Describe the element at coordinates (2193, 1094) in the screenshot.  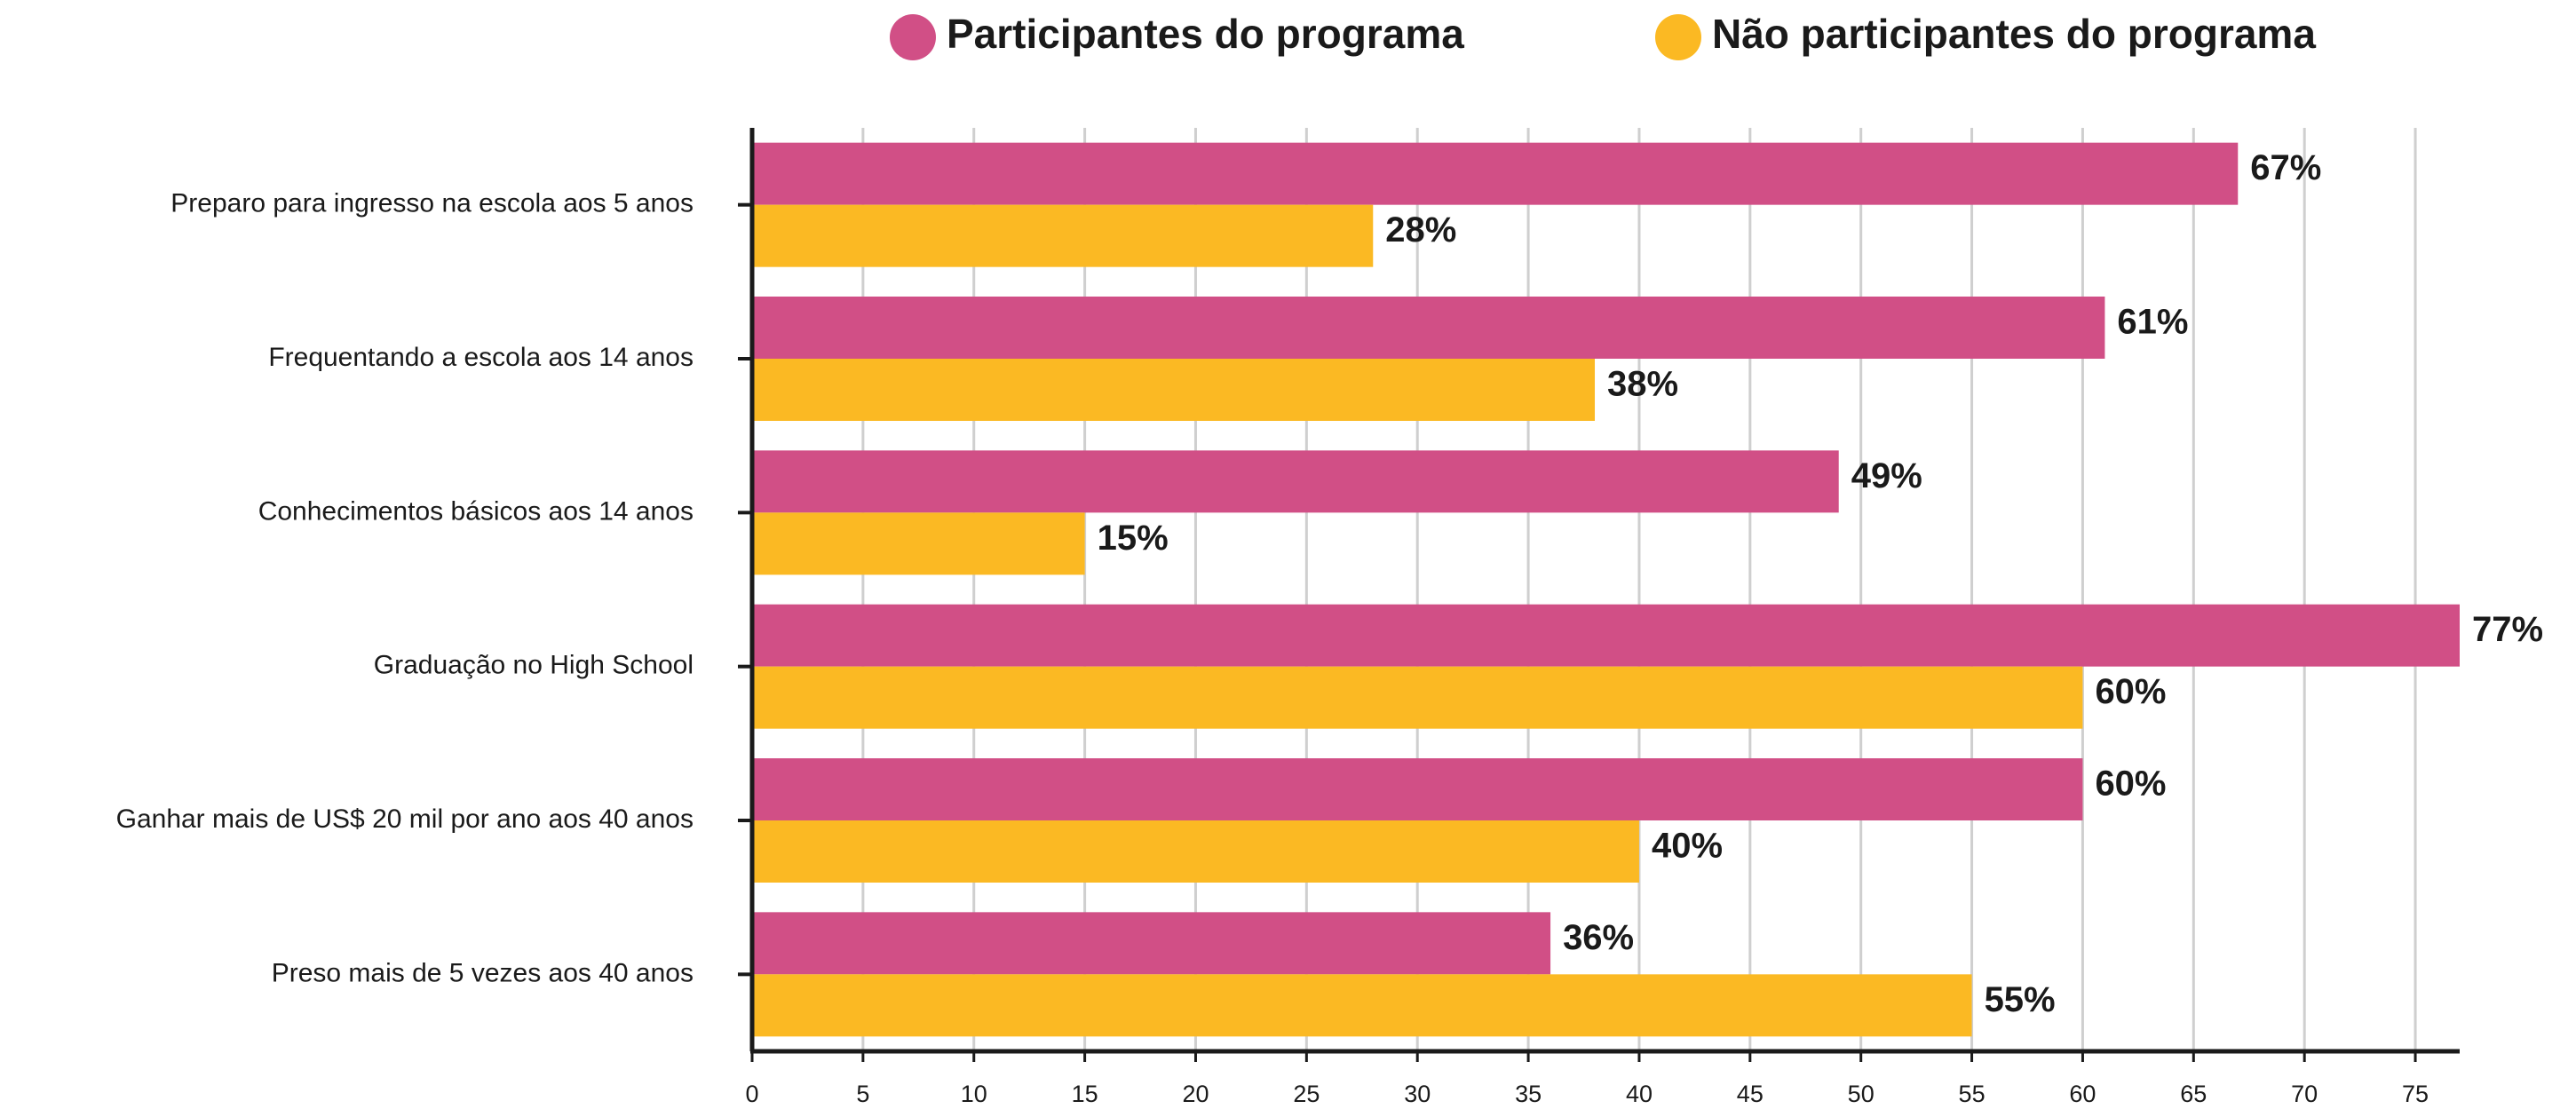
I see `x-tick-label: 65` at that location.